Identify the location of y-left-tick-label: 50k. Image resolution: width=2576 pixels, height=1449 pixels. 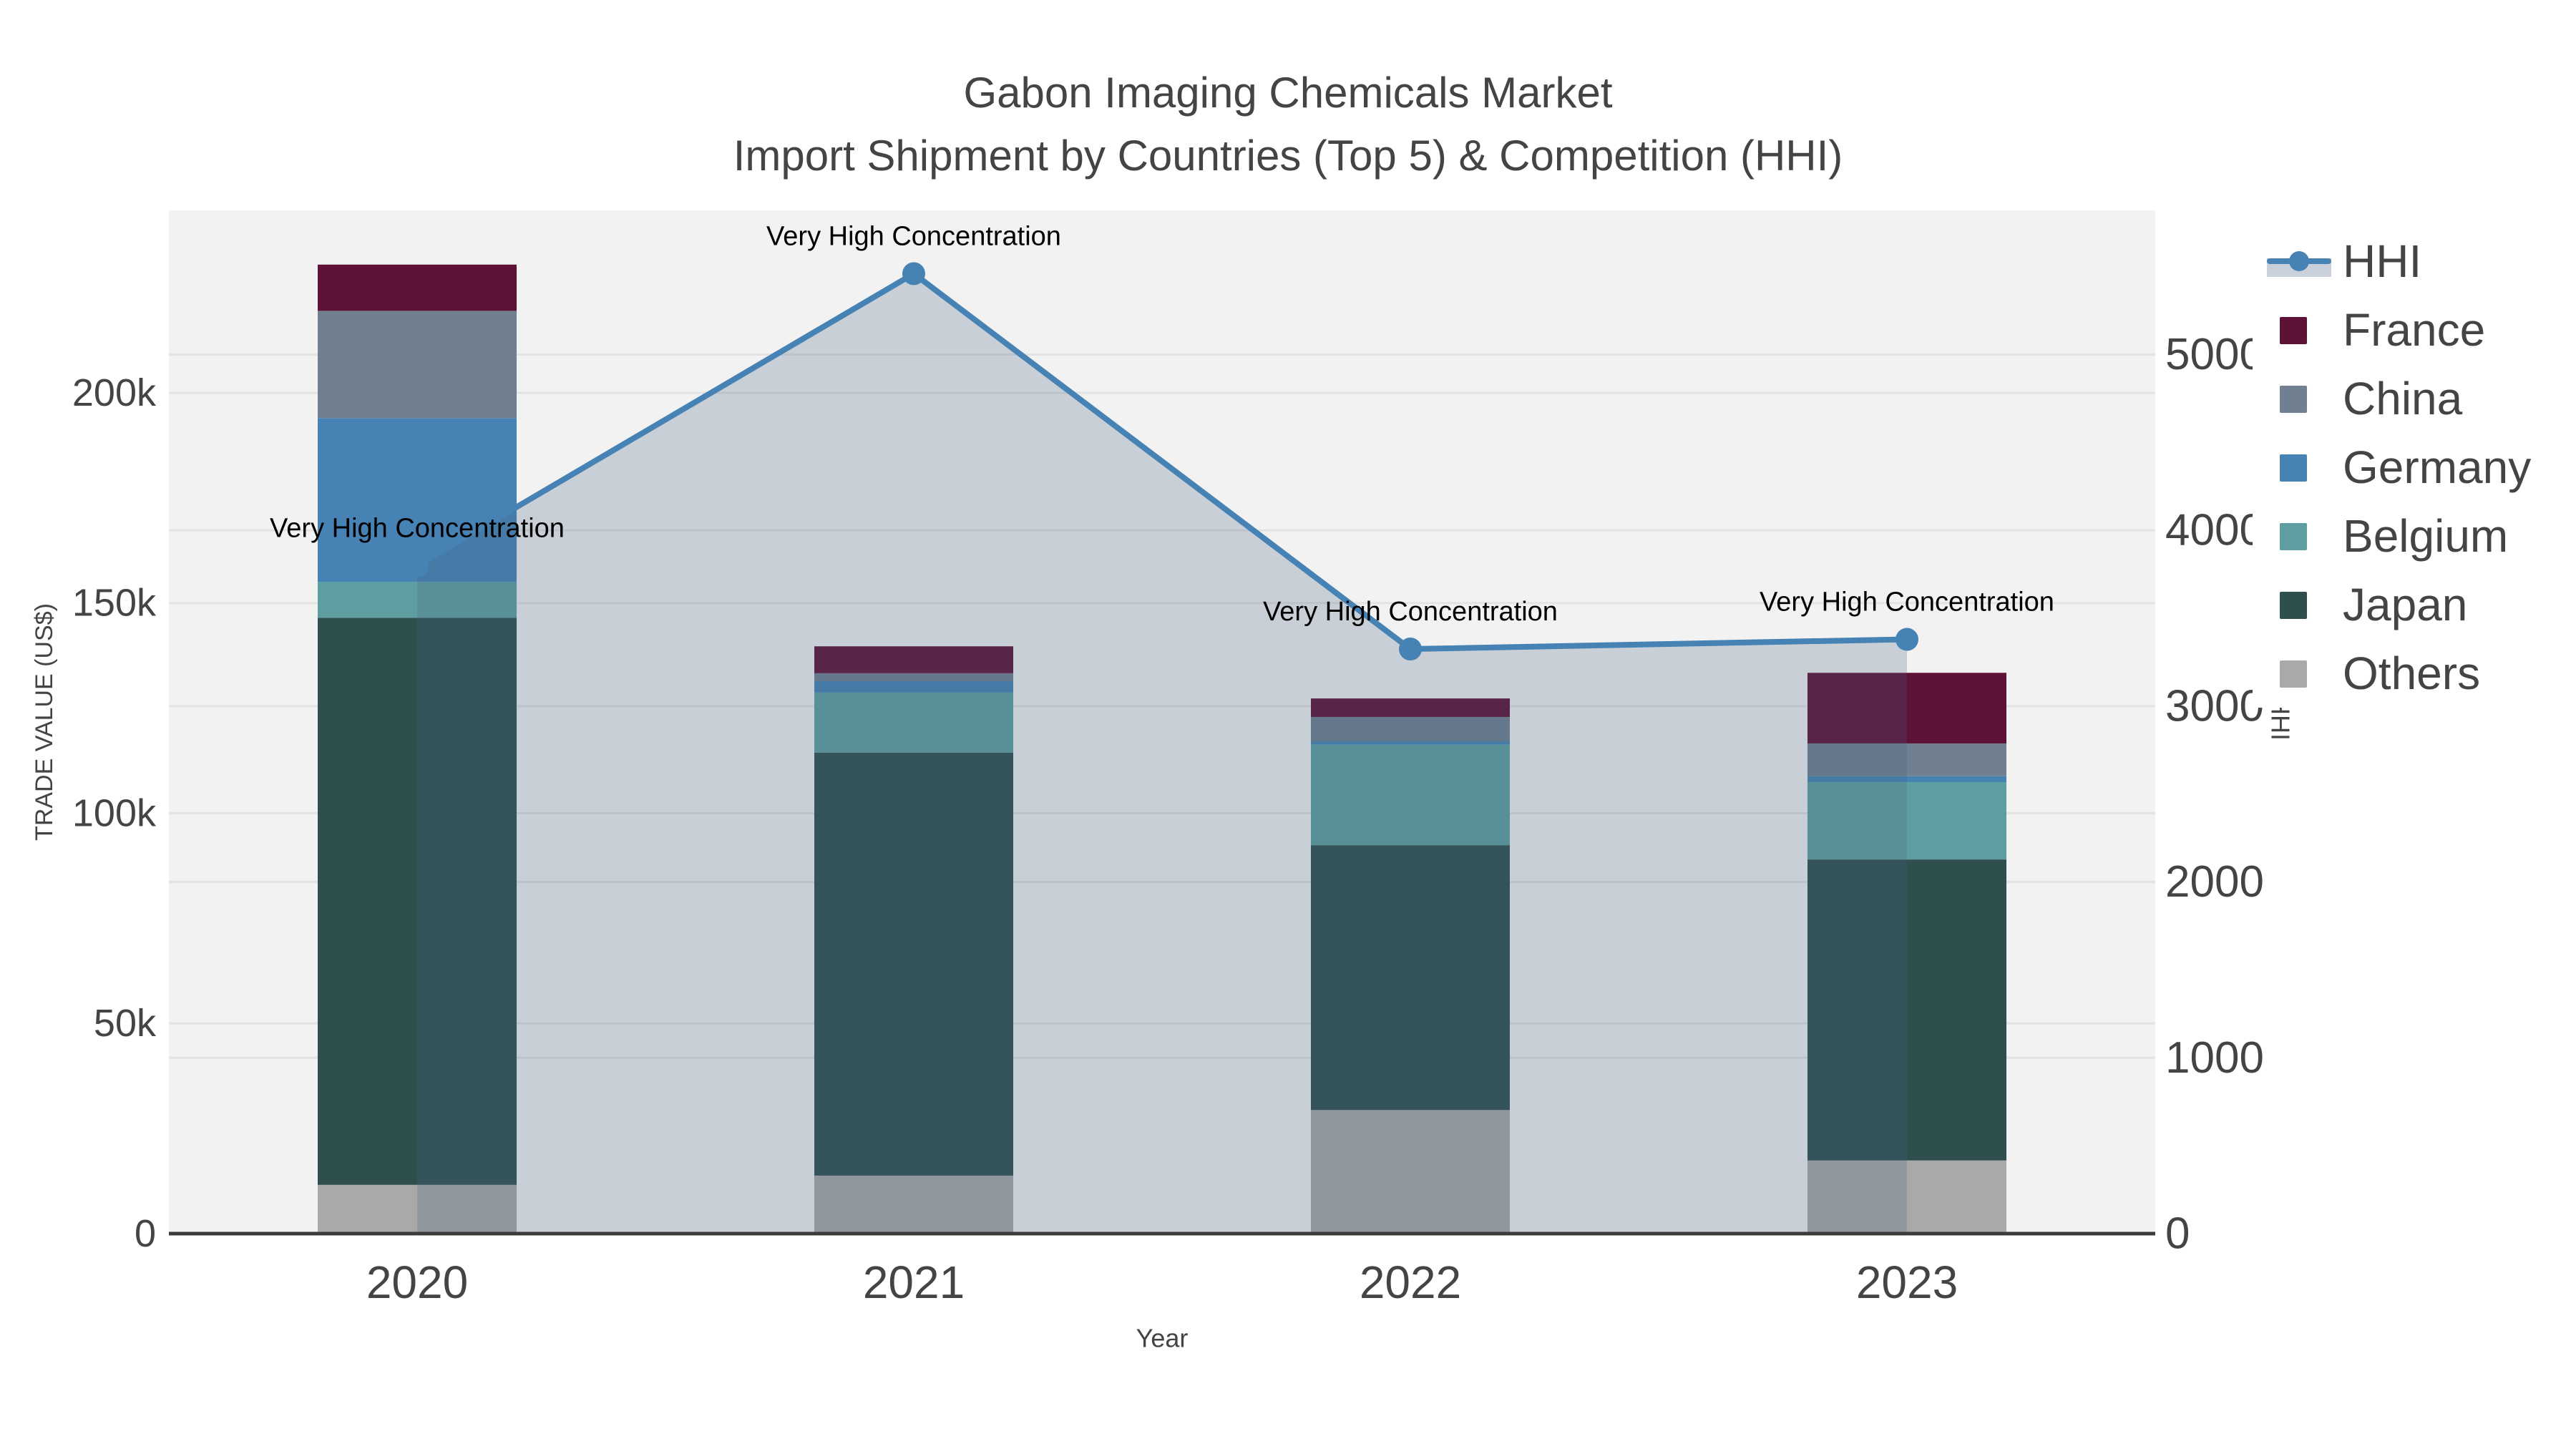
(125, 1023).